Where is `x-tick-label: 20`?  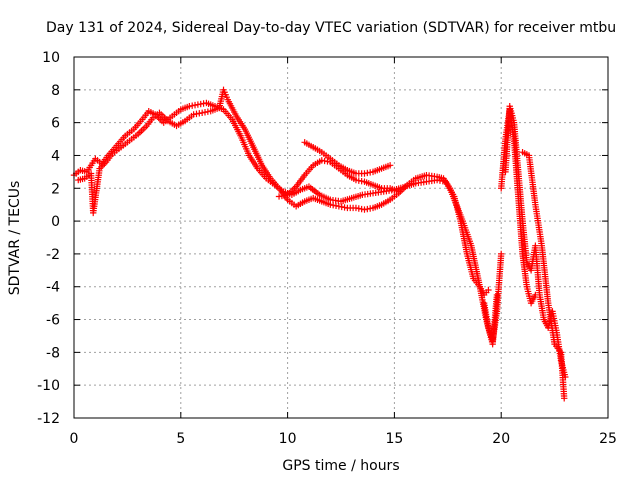 x-tick-label: 20 is located at coordinates (501, 439).